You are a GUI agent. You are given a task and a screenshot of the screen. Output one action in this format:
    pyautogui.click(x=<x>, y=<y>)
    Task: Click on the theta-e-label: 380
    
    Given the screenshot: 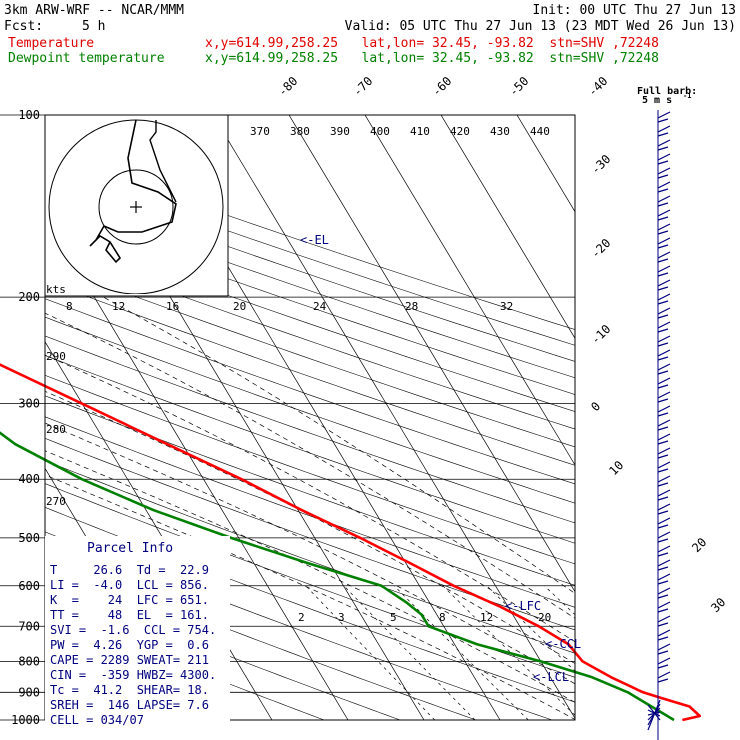 What is the action you would take?
    pyautogui.click(x=300, y=131)
    